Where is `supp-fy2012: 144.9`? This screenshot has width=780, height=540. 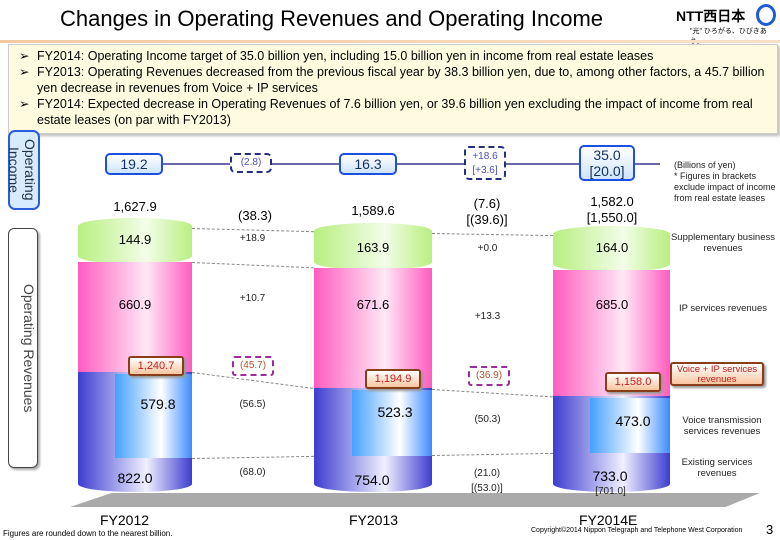
supp-fy2012: 144.9 is located at coordinates (135, 239).